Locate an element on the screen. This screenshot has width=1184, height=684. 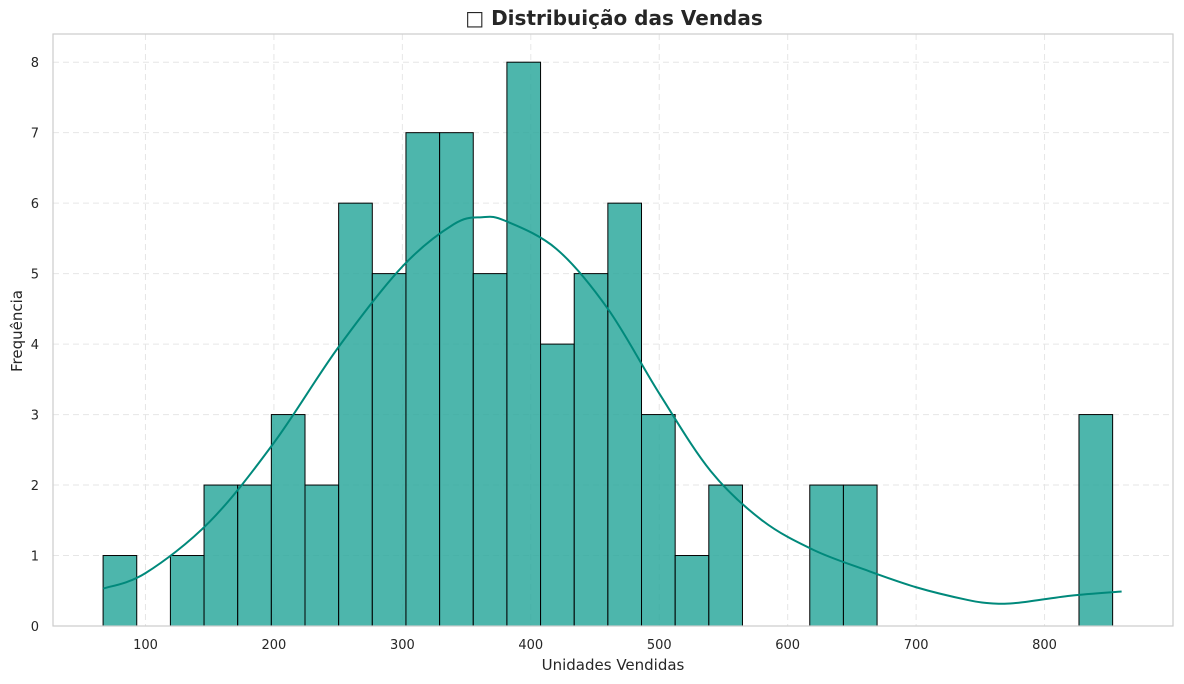
y-tick-label: 1 is located at coordinates (35, 557).